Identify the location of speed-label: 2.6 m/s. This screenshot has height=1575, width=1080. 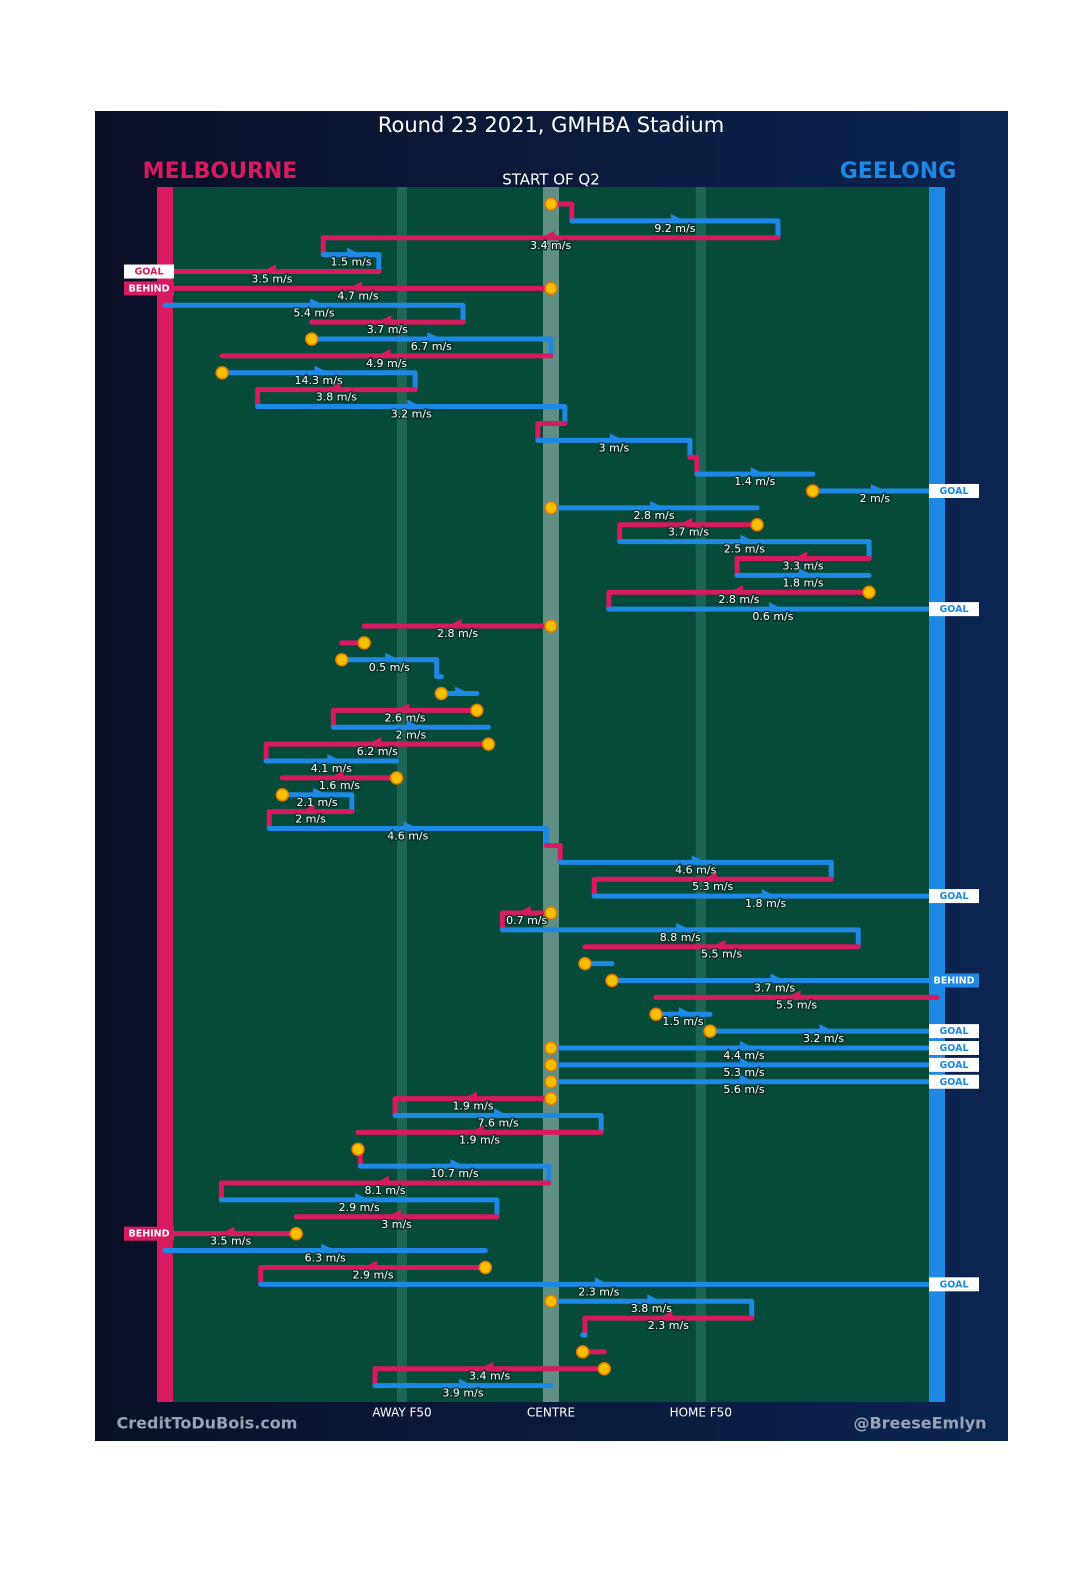
(405, 717).